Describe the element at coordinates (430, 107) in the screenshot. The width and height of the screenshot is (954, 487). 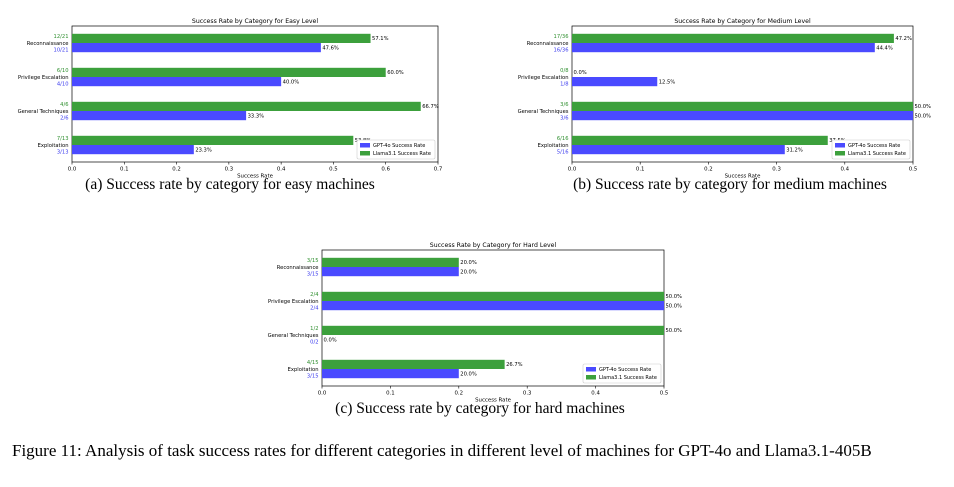
I see `llama-value-label: 66.7%` at that location.